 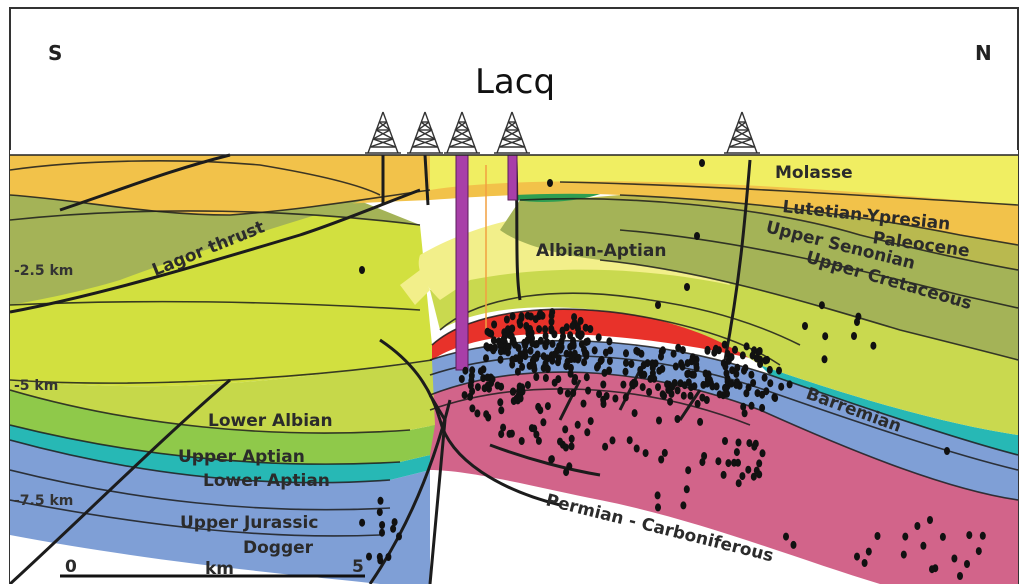 I want to click on derrick-icon, so click(x=742, y=132).